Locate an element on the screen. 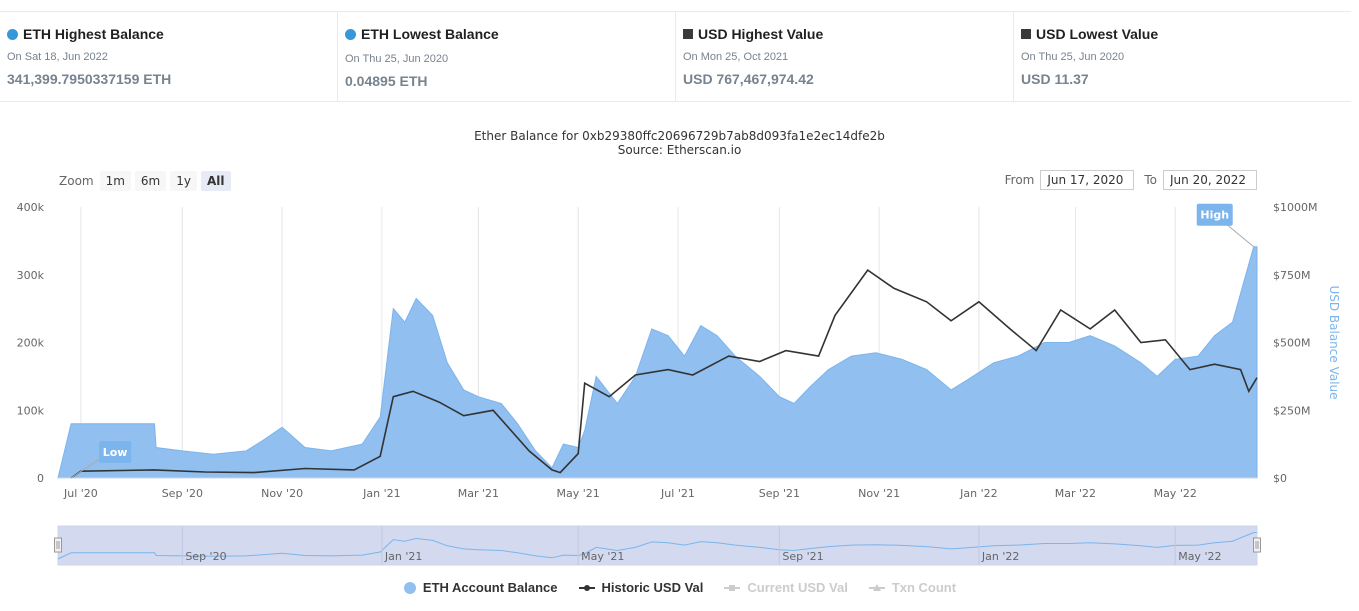 Image resolution: width=1359 pixels, height=611 pixels. zoom-6m-button: 6m is located at coordinates (150, 181).